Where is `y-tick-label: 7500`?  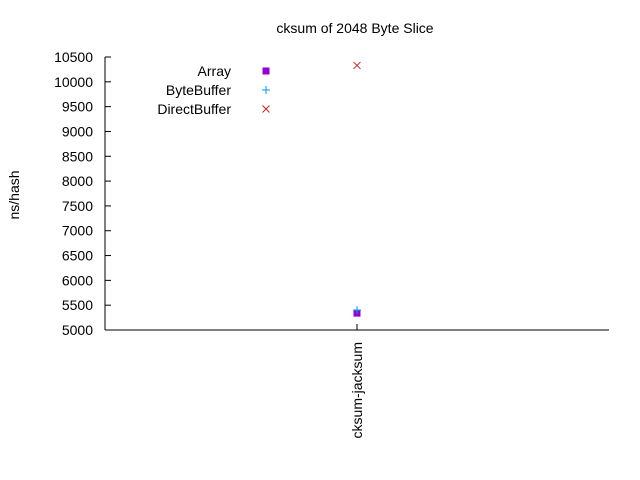
y-tick-label: 7500 is located at coordinates (77, 206).